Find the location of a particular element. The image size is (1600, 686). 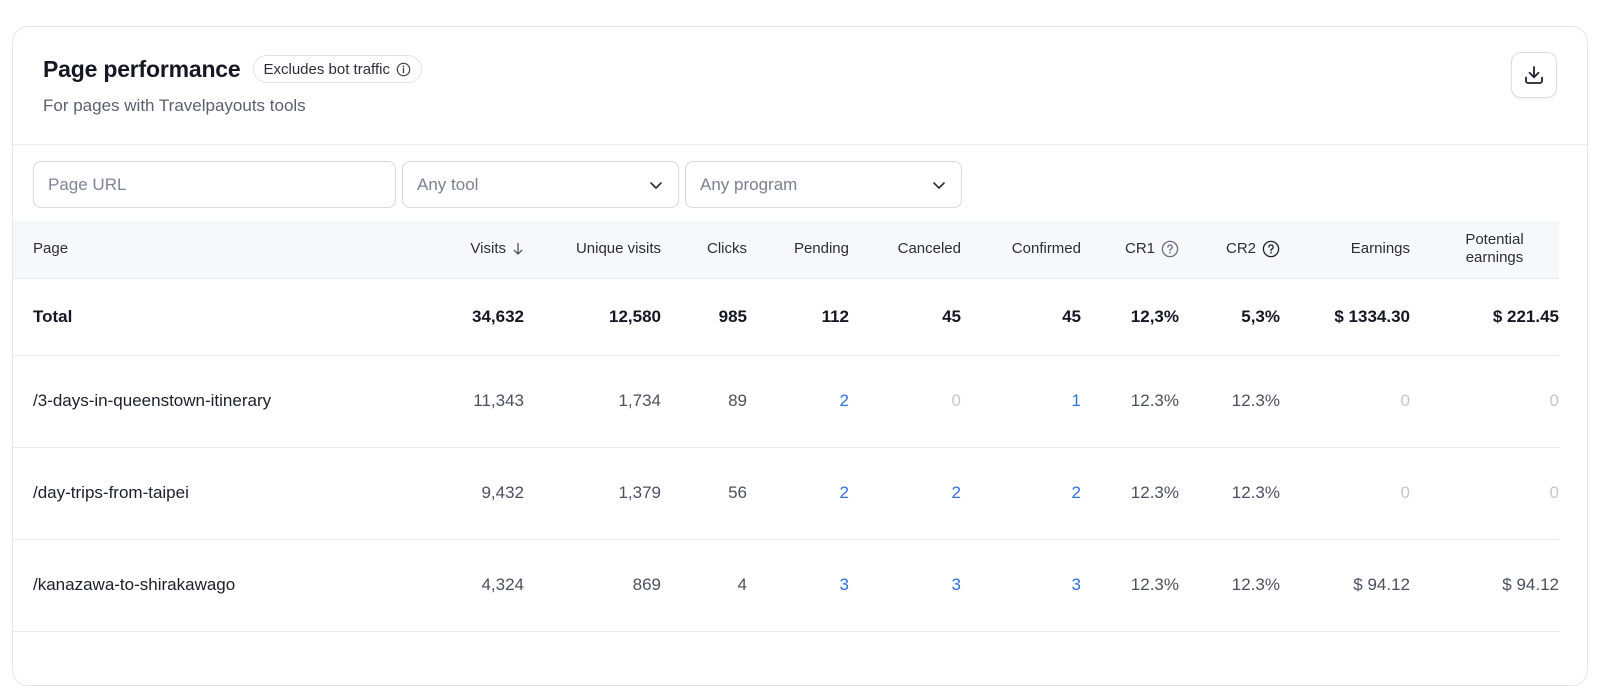

total-confirmed: 45 is located at coordinates (1071, 316).